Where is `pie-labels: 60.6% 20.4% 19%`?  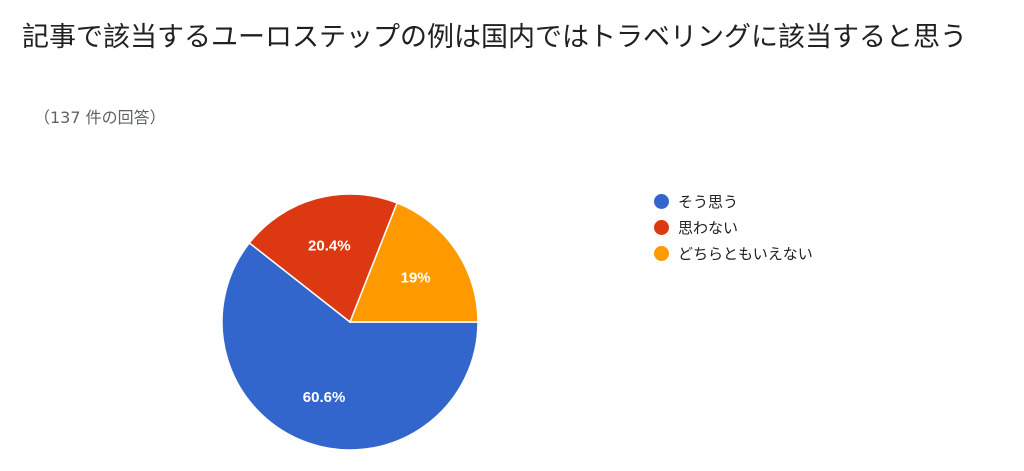
pie-labels: 60.6% 20.4% 19% is located at coordinates (367, 321).